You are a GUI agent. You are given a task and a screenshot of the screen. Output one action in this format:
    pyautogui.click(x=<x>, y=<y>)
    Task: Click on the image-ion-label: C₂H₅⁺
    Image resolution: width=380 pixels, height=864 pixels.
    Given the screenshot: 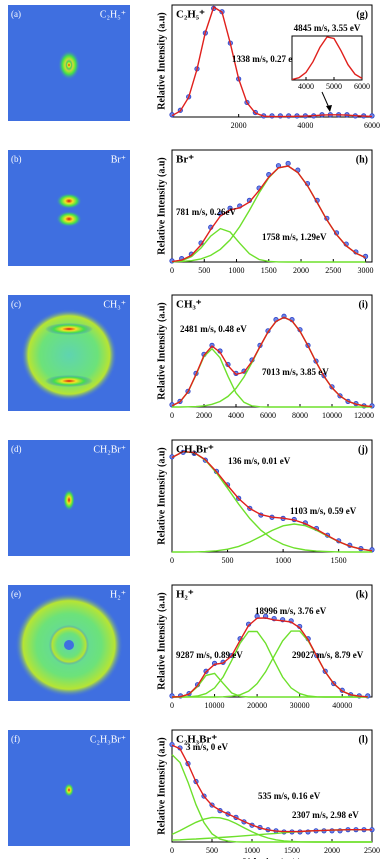 What is the action you would take?
    pyautogui.click(x=113, y=14)
    